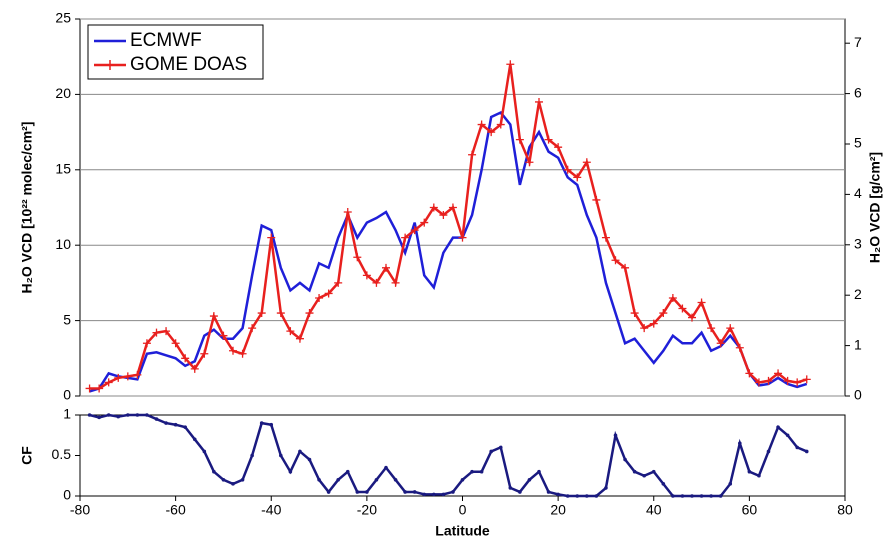 The image size is (890, 552). What do you see at coordinates (27, 208) in the screenshot?
I see `y-axis-label: H₂O VCD [10²² molec/cm²]` at bounding box center [27, 208].